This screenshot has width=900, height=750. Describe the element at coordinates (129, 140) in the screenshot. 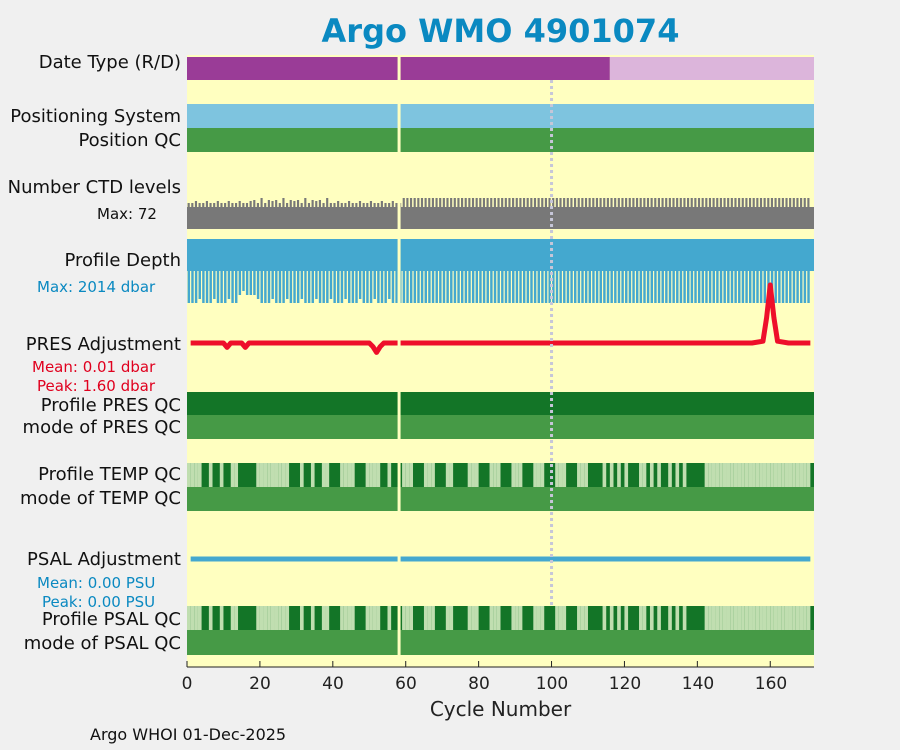

I see `label-position-qc: Position QC` at that location.